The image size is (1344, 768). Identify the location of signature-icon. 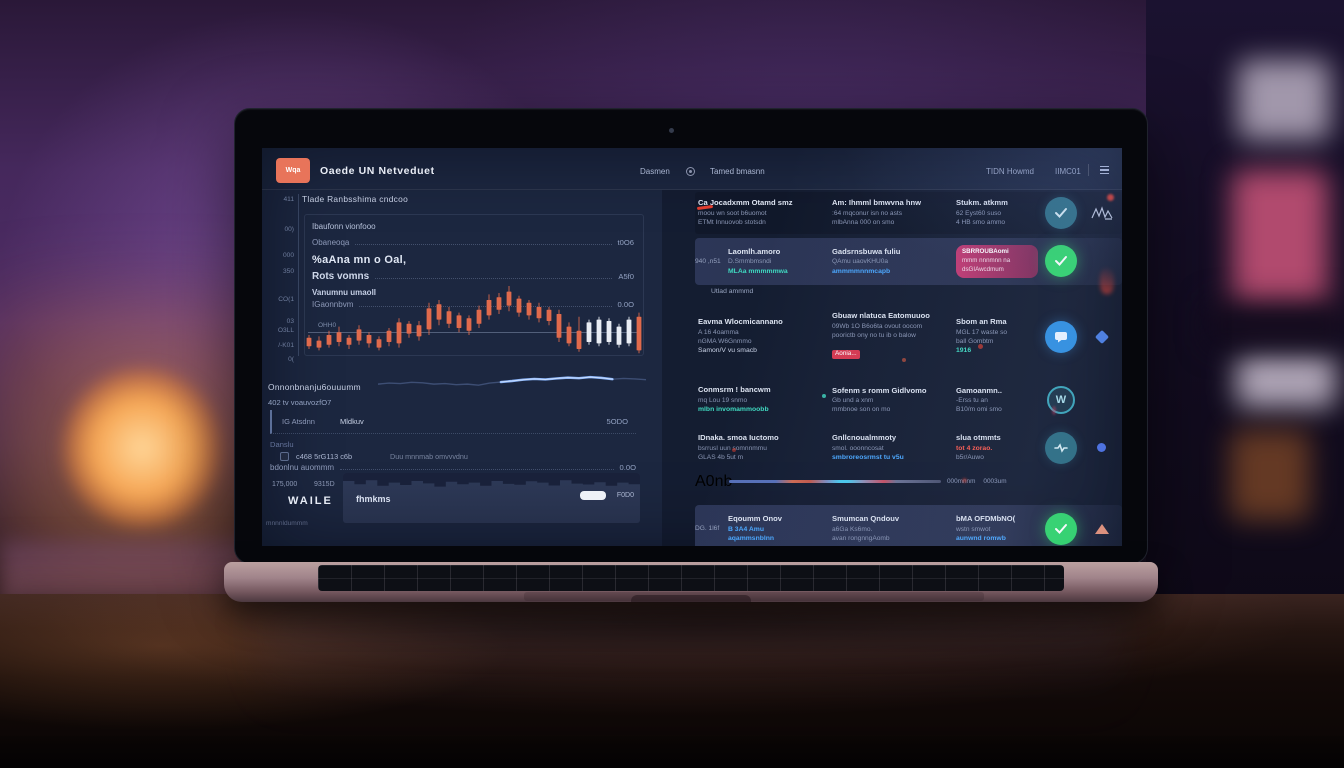
(1101, 213).